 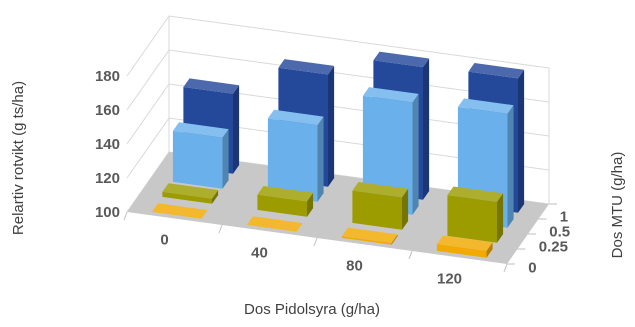 I want to click on z-axis-title: Dos MTU (g/ha), so click(x=617, y=205).